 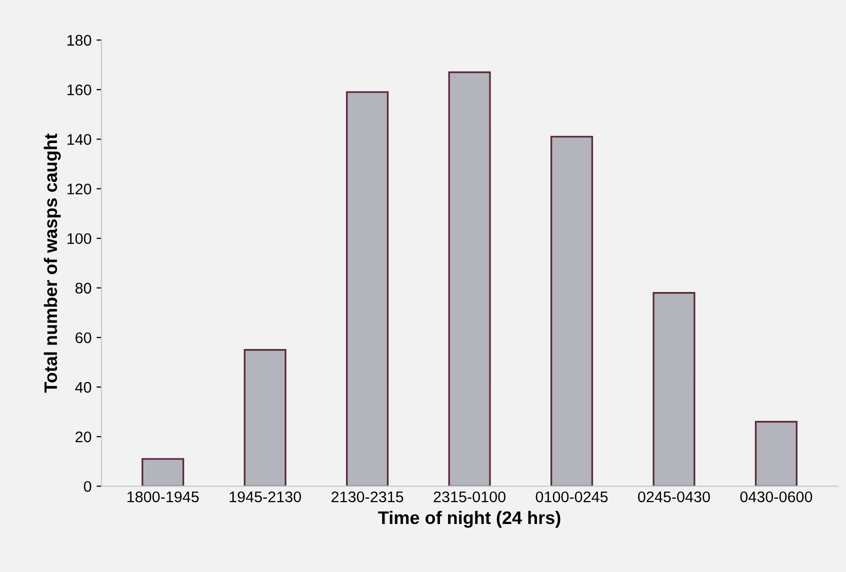 I want to click on y-tick-label: 120, so click(x=79, y=189).